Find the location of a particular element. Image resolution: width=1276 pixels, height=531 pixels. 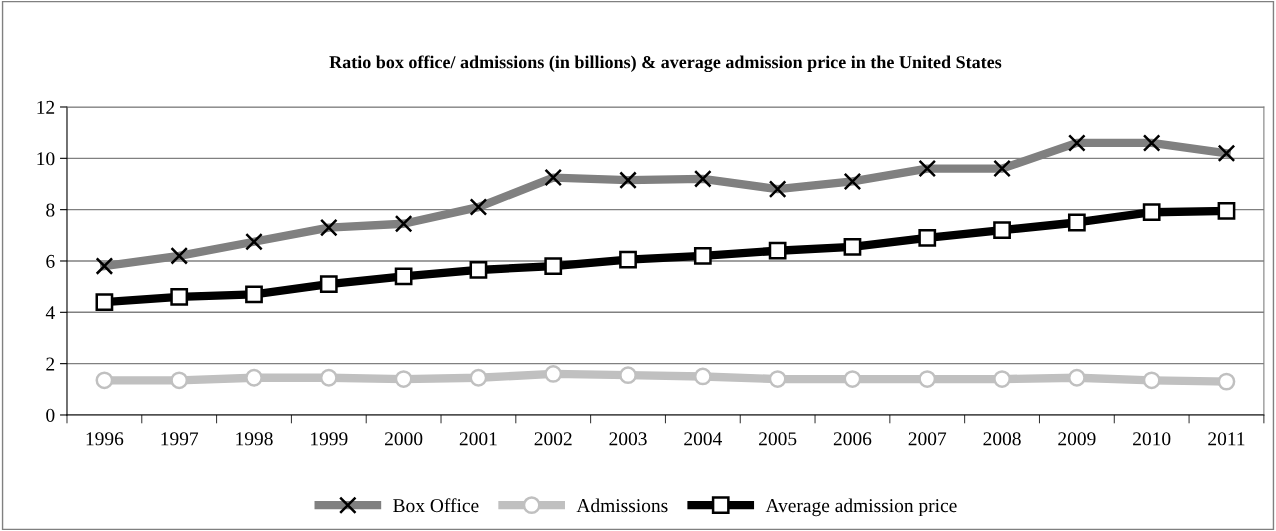

y-tick-label: 12 is located at coordinates (46, 107).